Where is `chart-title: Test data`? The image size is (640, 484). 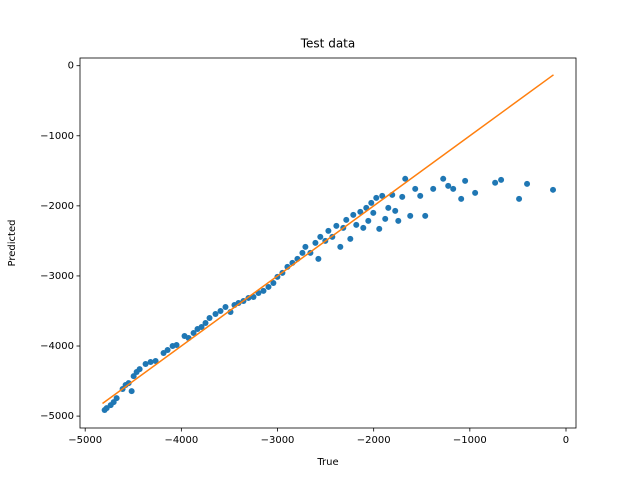
chart-title: Test data is located at coordinates (327, 44).